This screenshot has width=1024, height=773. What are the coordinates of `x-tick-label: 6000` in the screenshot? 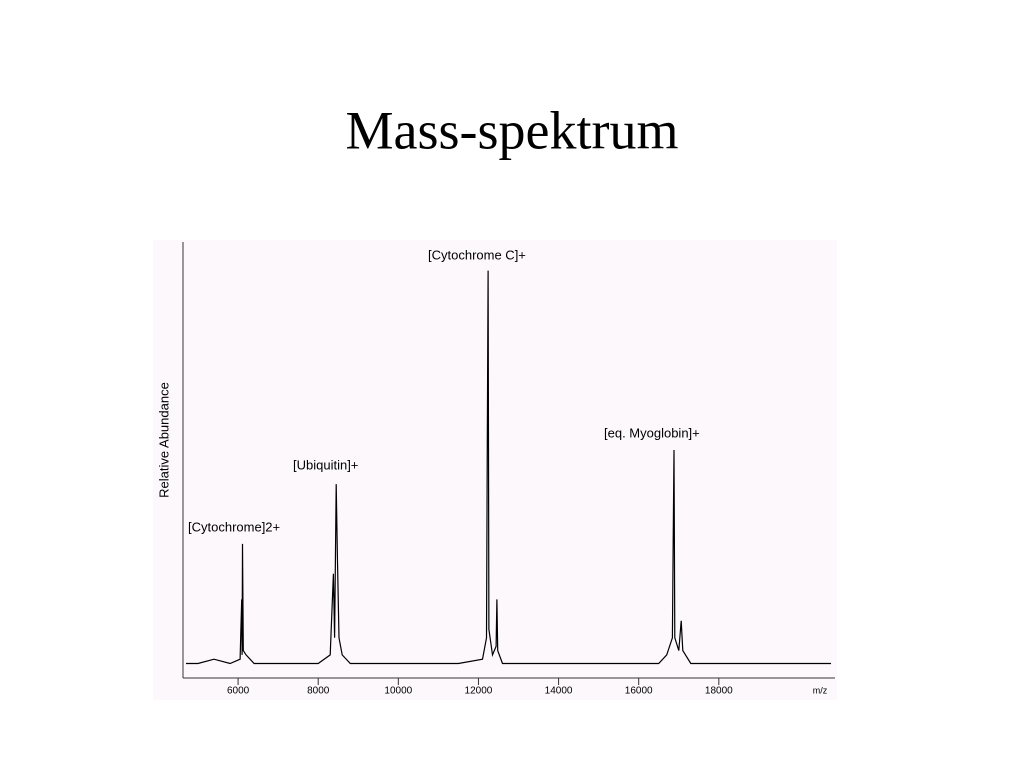 It's located at (238, 691).